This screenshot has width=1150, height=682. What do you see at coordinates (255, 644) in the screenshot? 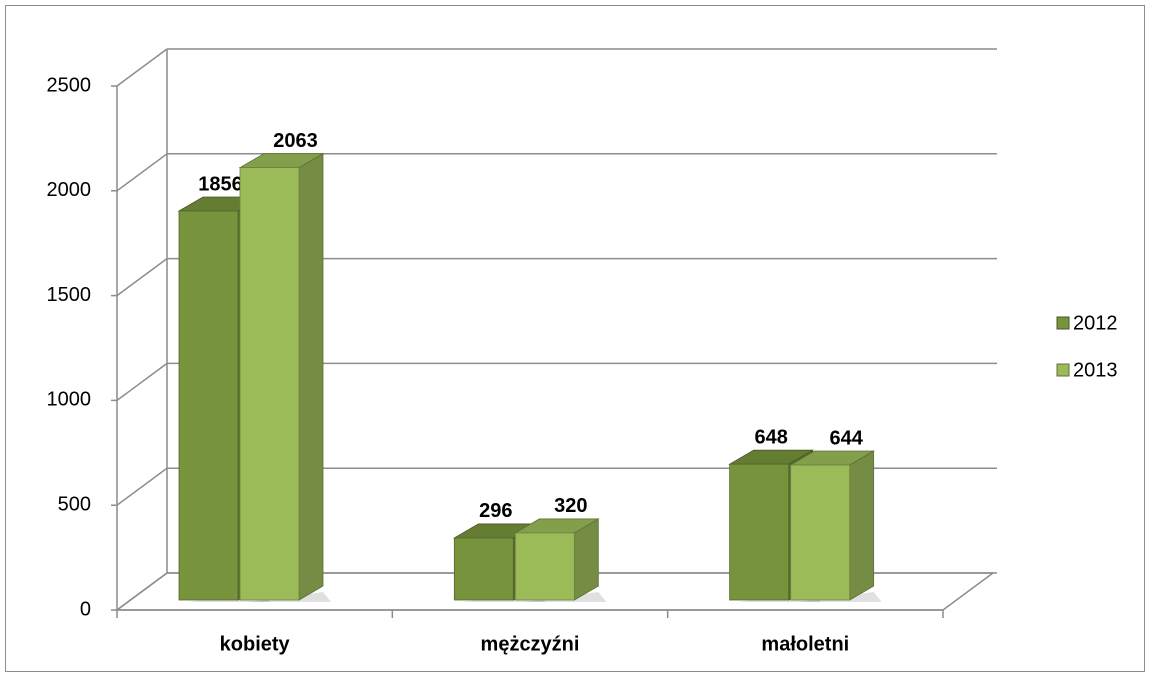
I see `x-tick-label: kobiety` at bounding box center [255, 644].